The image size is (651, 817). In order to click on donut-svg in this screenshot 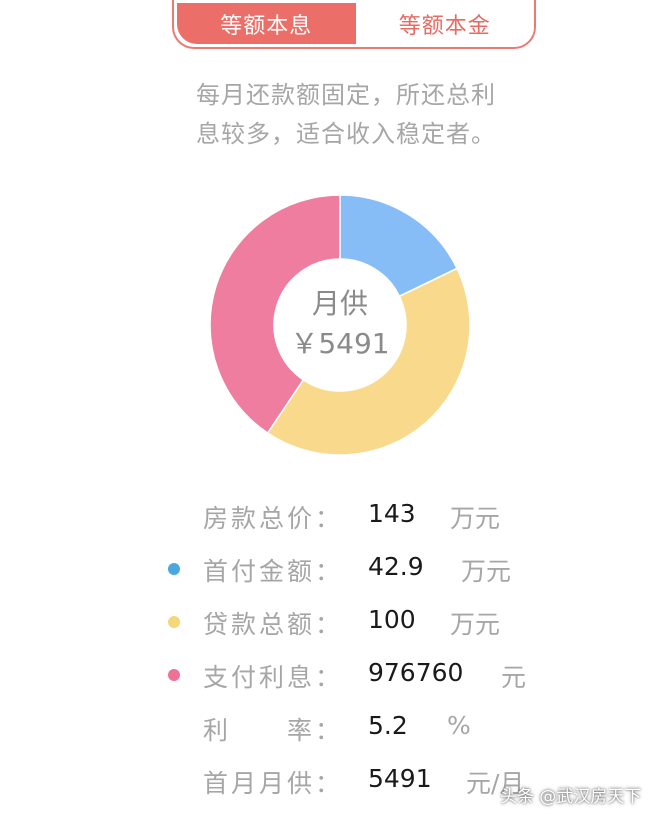, I will do `click(340, 325)`.